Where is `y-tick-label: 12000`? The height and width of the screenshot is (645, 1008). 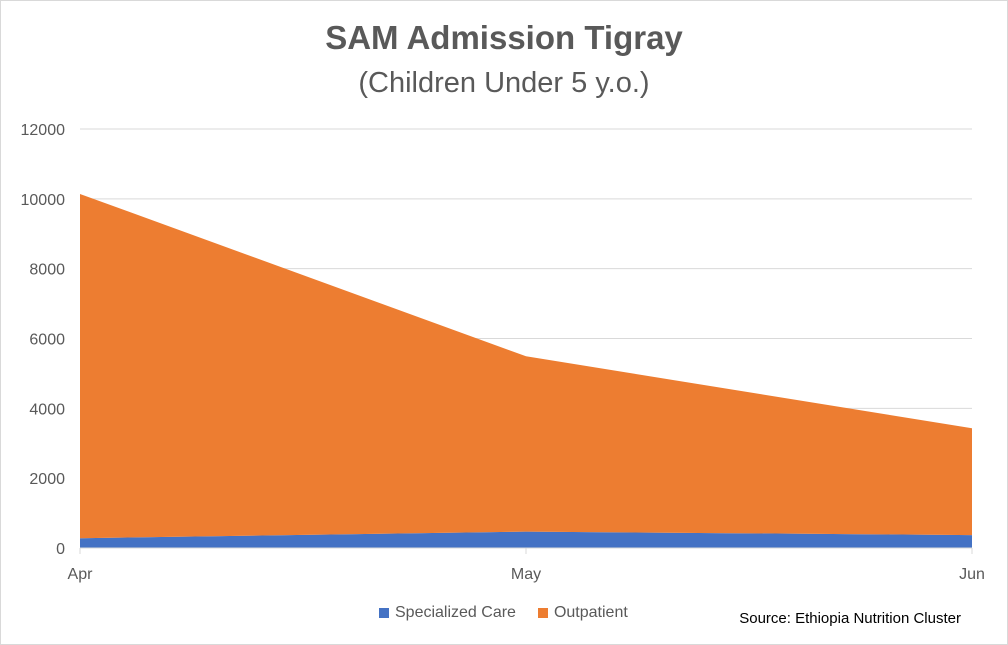
y-tick-label: 12000 is located at coordinates (43, 130).